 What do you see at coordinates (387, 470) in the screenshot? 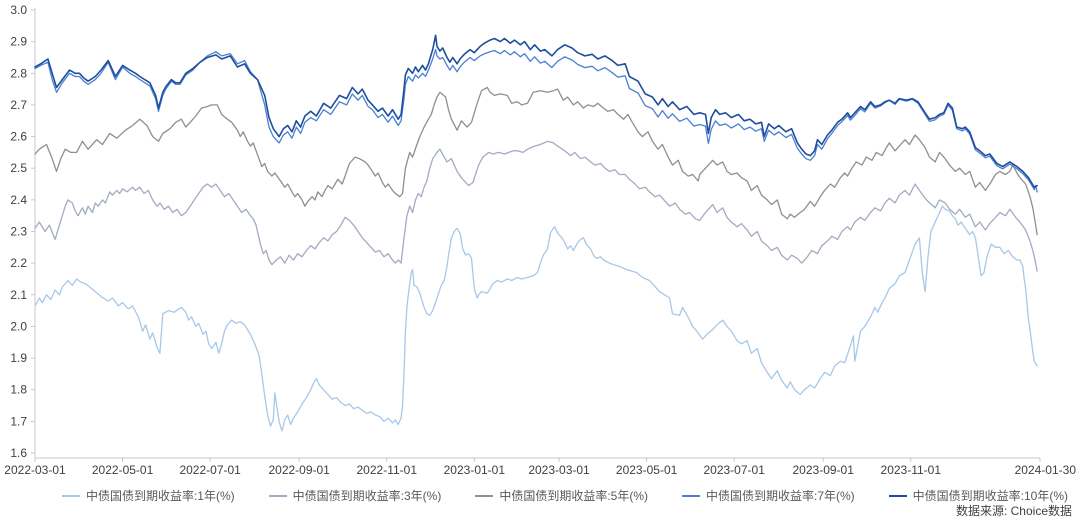
I see `x-axis-tick-label: 2022-11-01` at bounding box center [387, 470].